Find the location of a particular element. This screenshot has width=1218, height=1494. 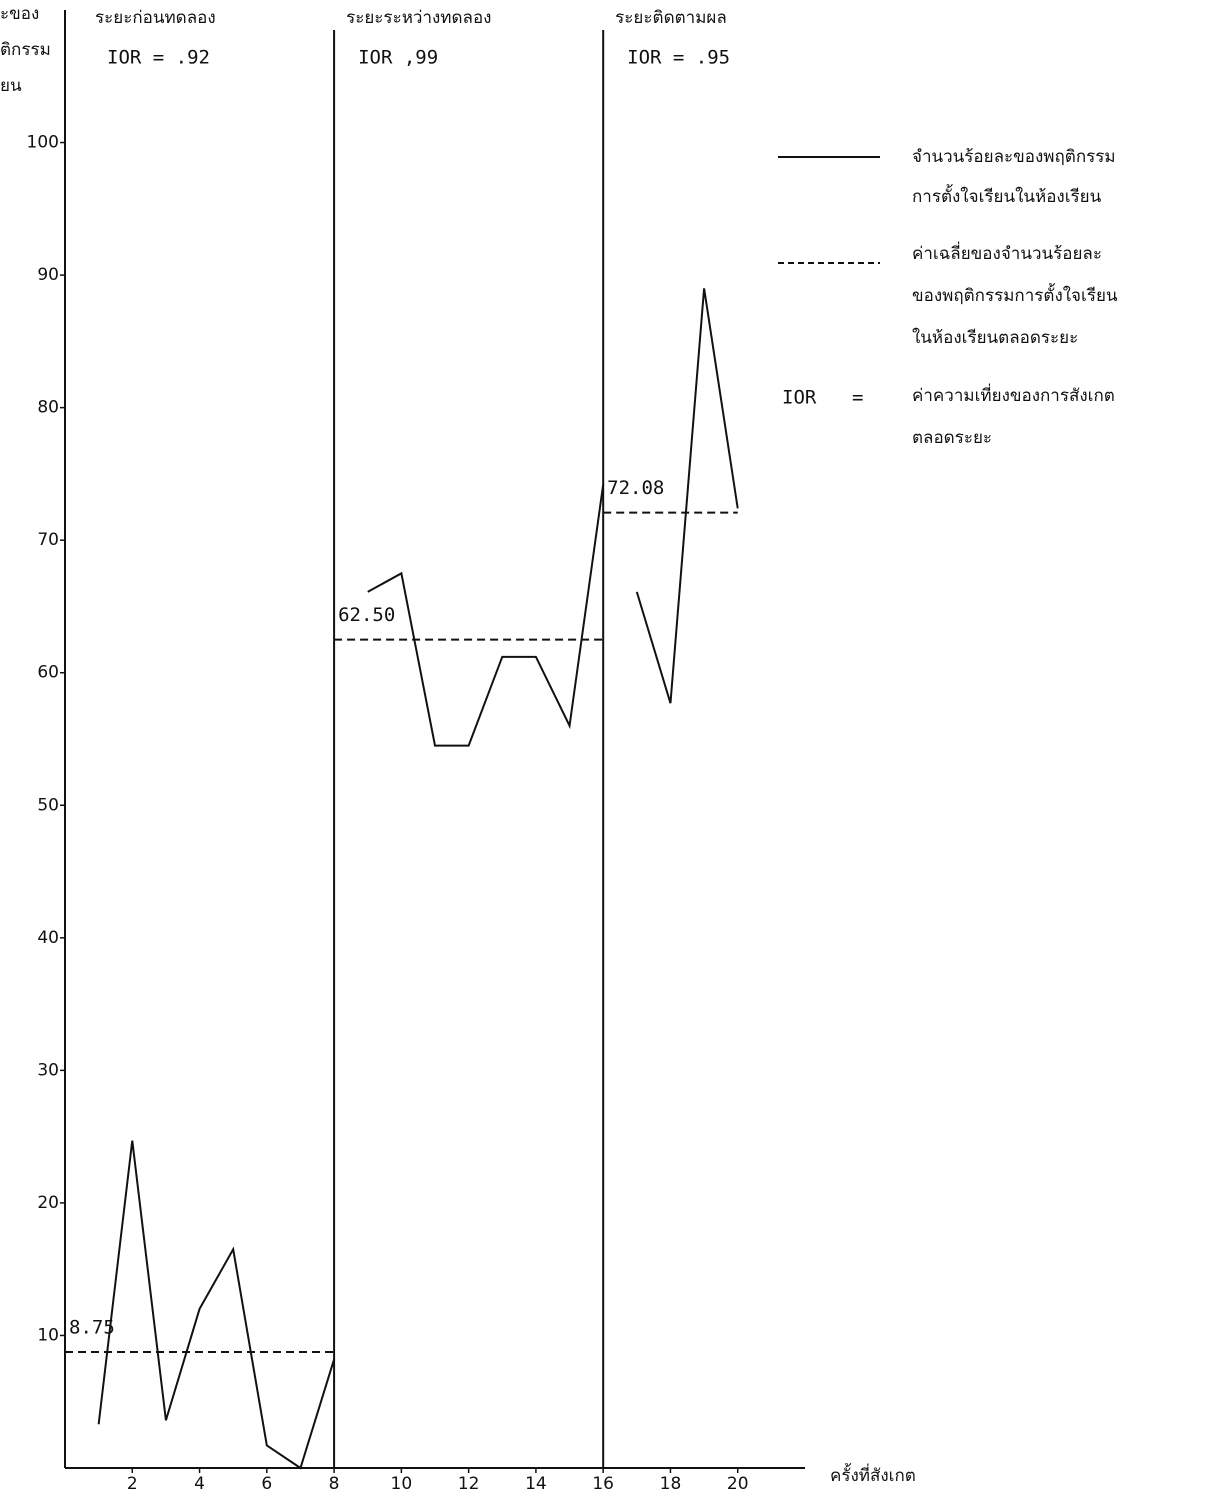

legend-text: ค่าเฉลี่ยของจำนวนร้อยละ is located at coordinates (1007, 252).